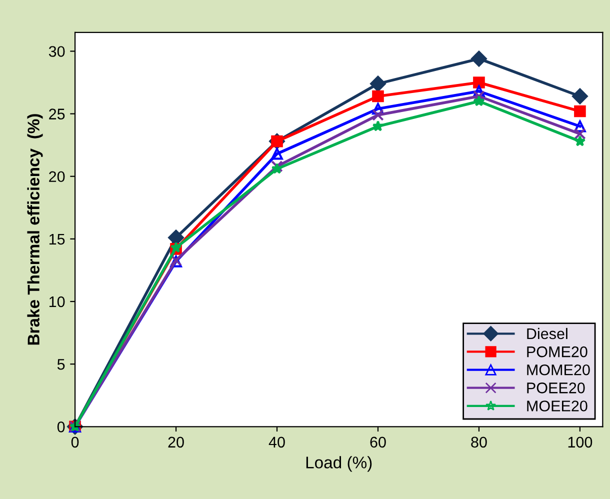 Image resolution: width=610 pixels, height=499 pixels. Describe the element at coordinates (35, 229) in the screenshot. I see `y-axis-title: Brake Thermal efficiency (%)` at that location.